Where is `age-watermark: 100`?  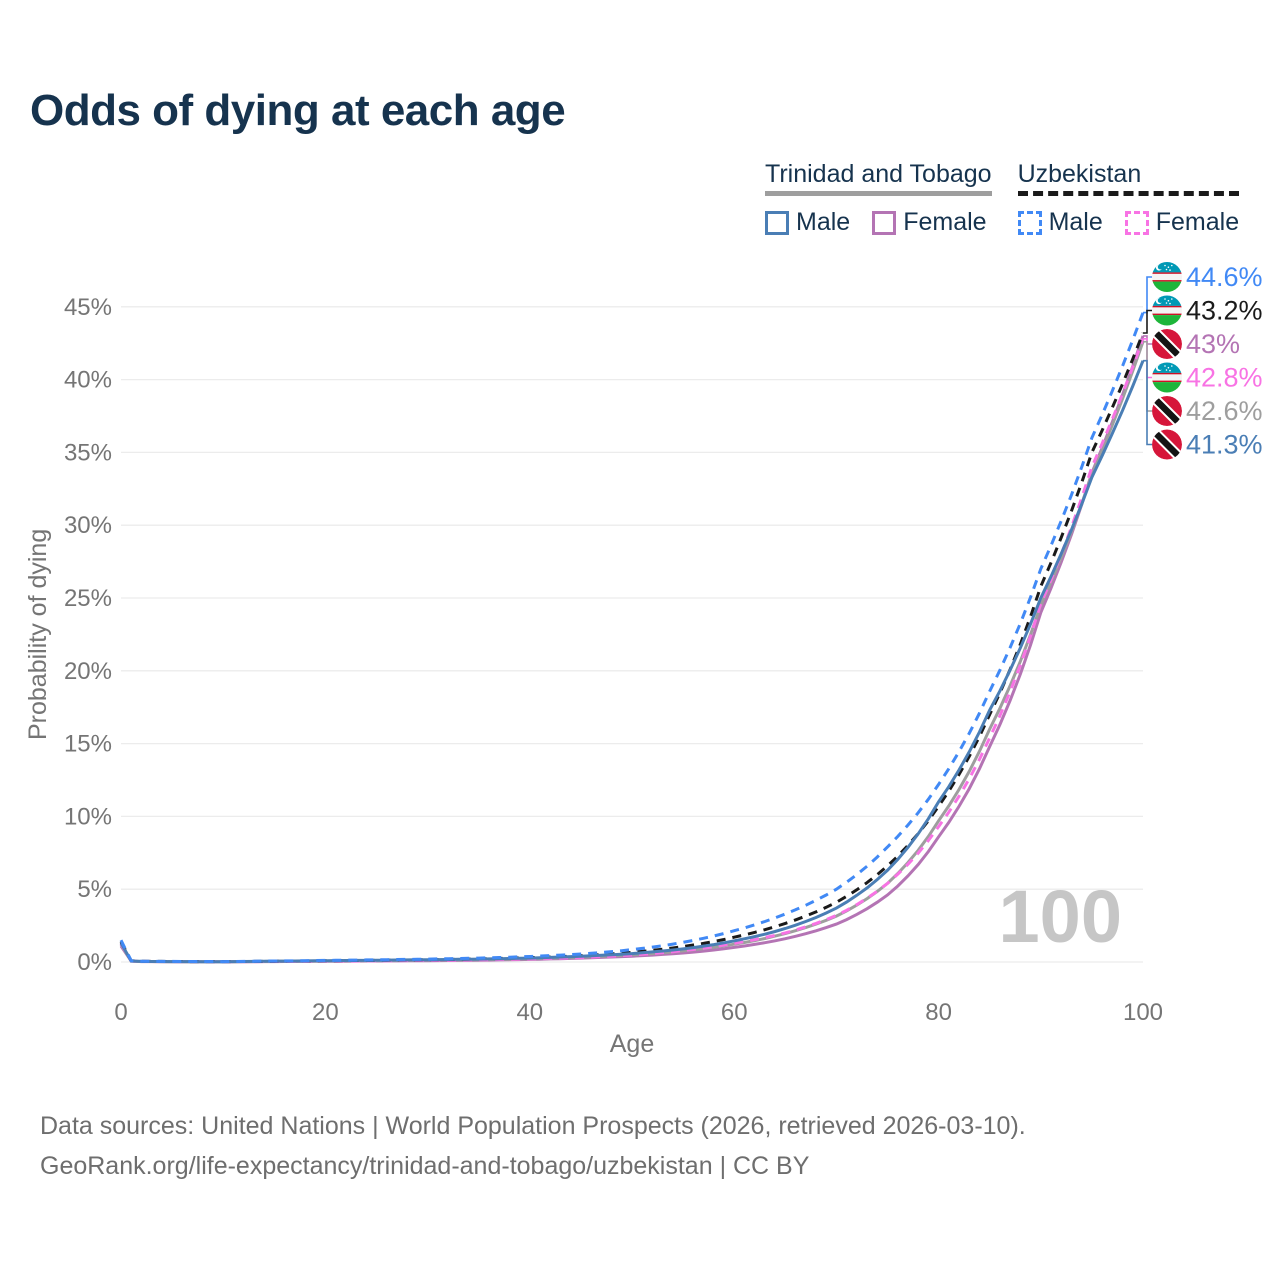
age-watermark: 100 is located at coordinates (1060, 916).